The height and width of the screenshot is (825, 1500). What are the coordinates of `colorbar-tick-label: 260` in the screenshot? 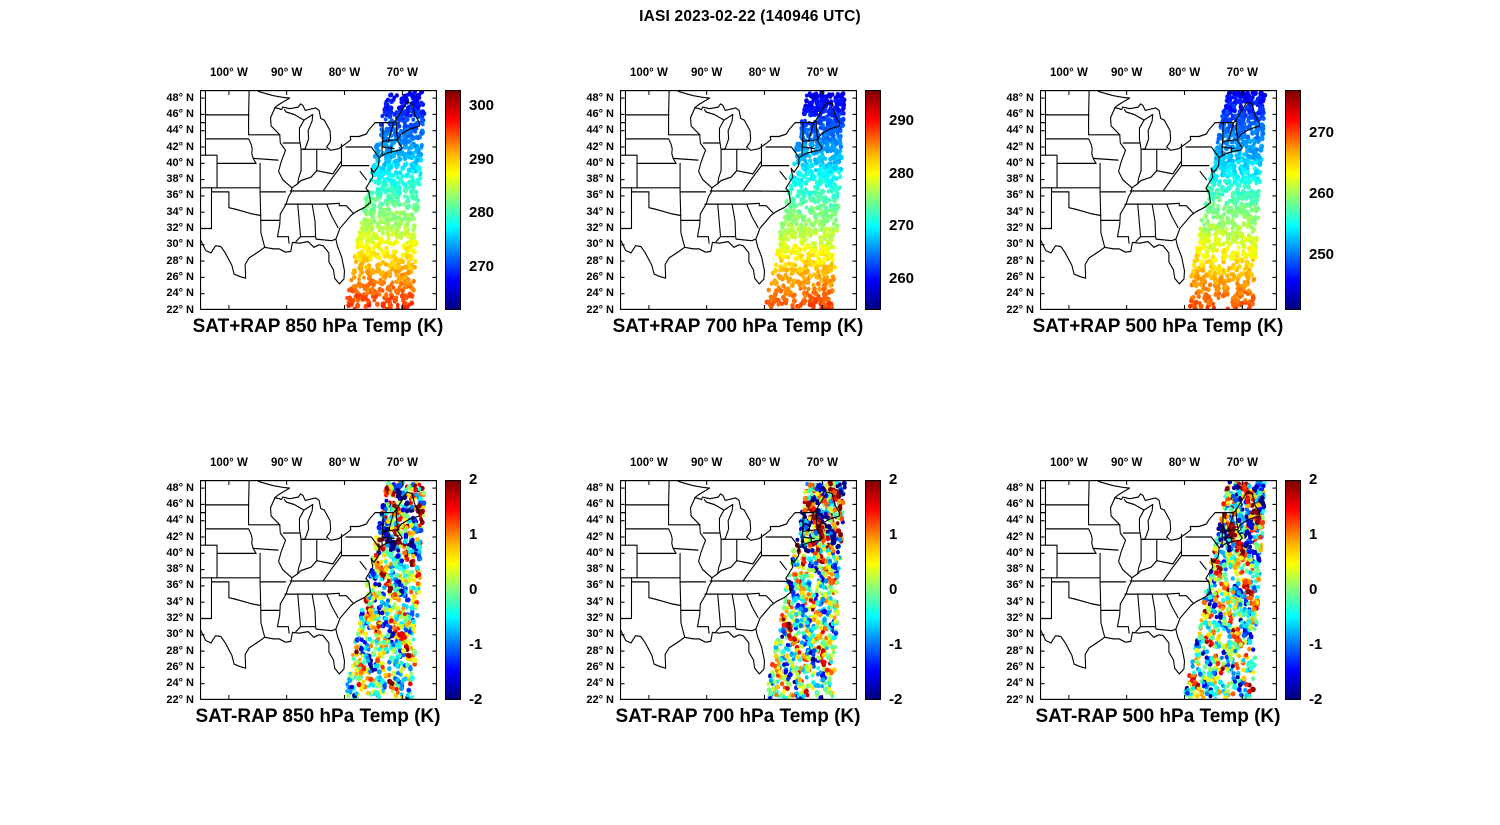 It's located at (902, 278).